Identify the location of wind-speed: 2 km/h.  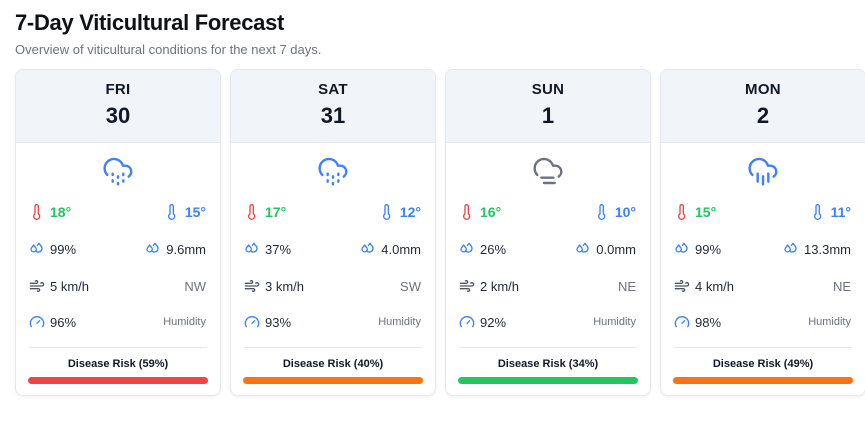
(500, 286).